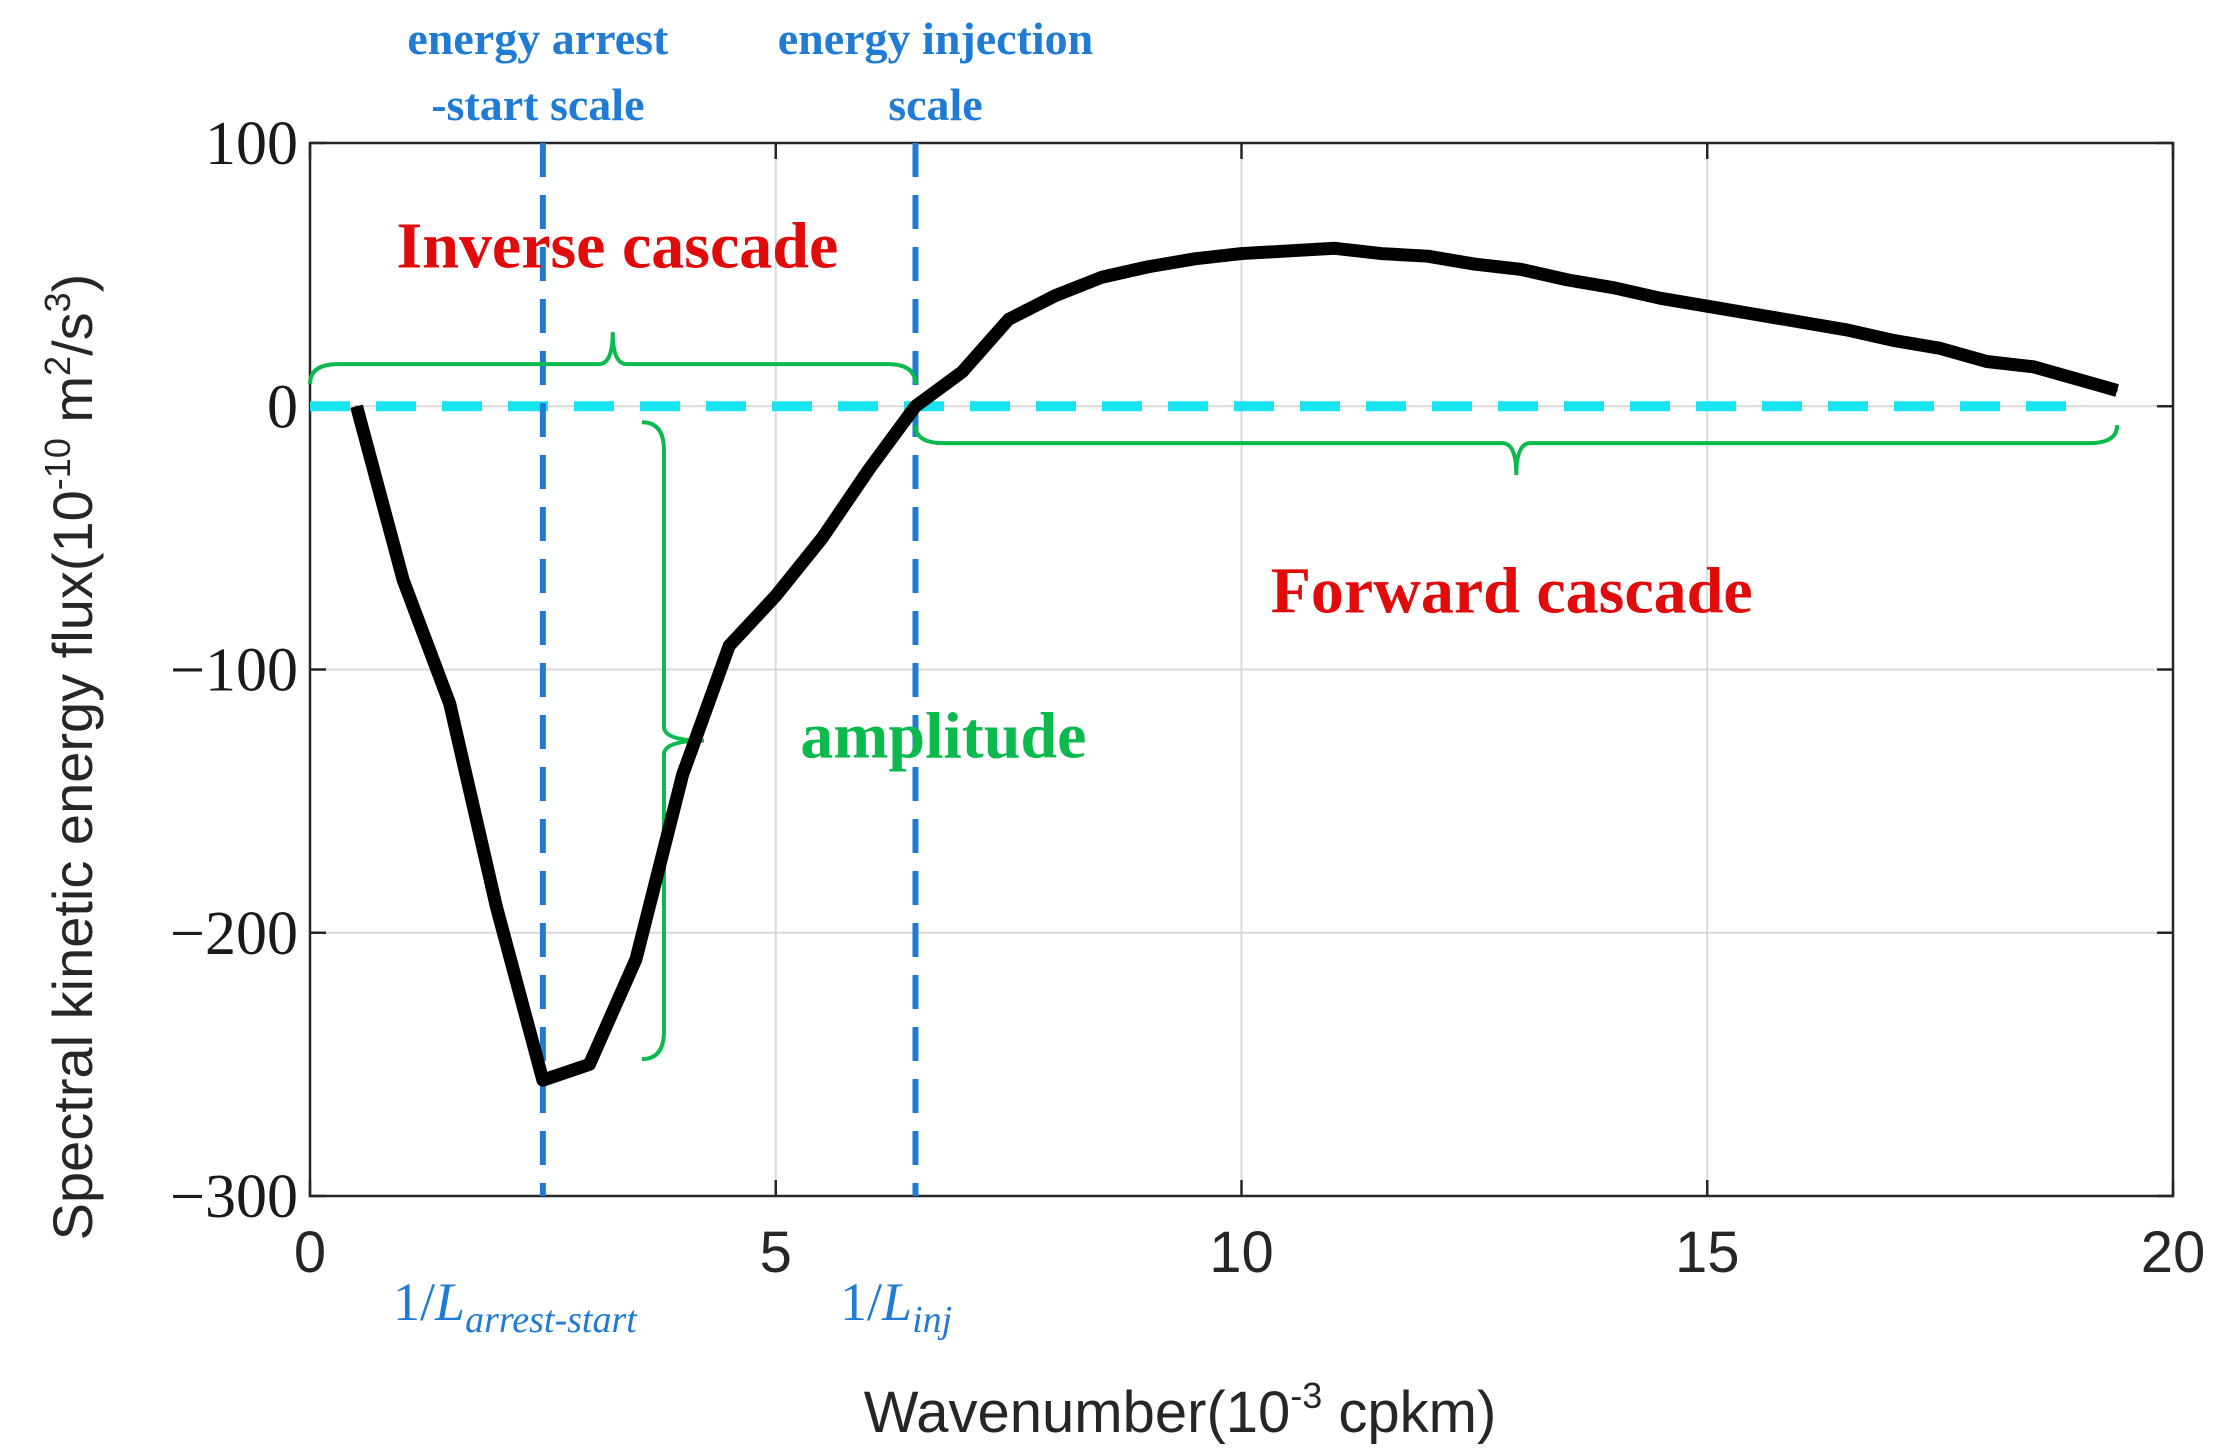 Image resolution: width=2214 pixels, height=1449 pixels. Describe the element at coordinates (538, 38) in the screenshot. I see `scale-label: energy arrest` at that location.